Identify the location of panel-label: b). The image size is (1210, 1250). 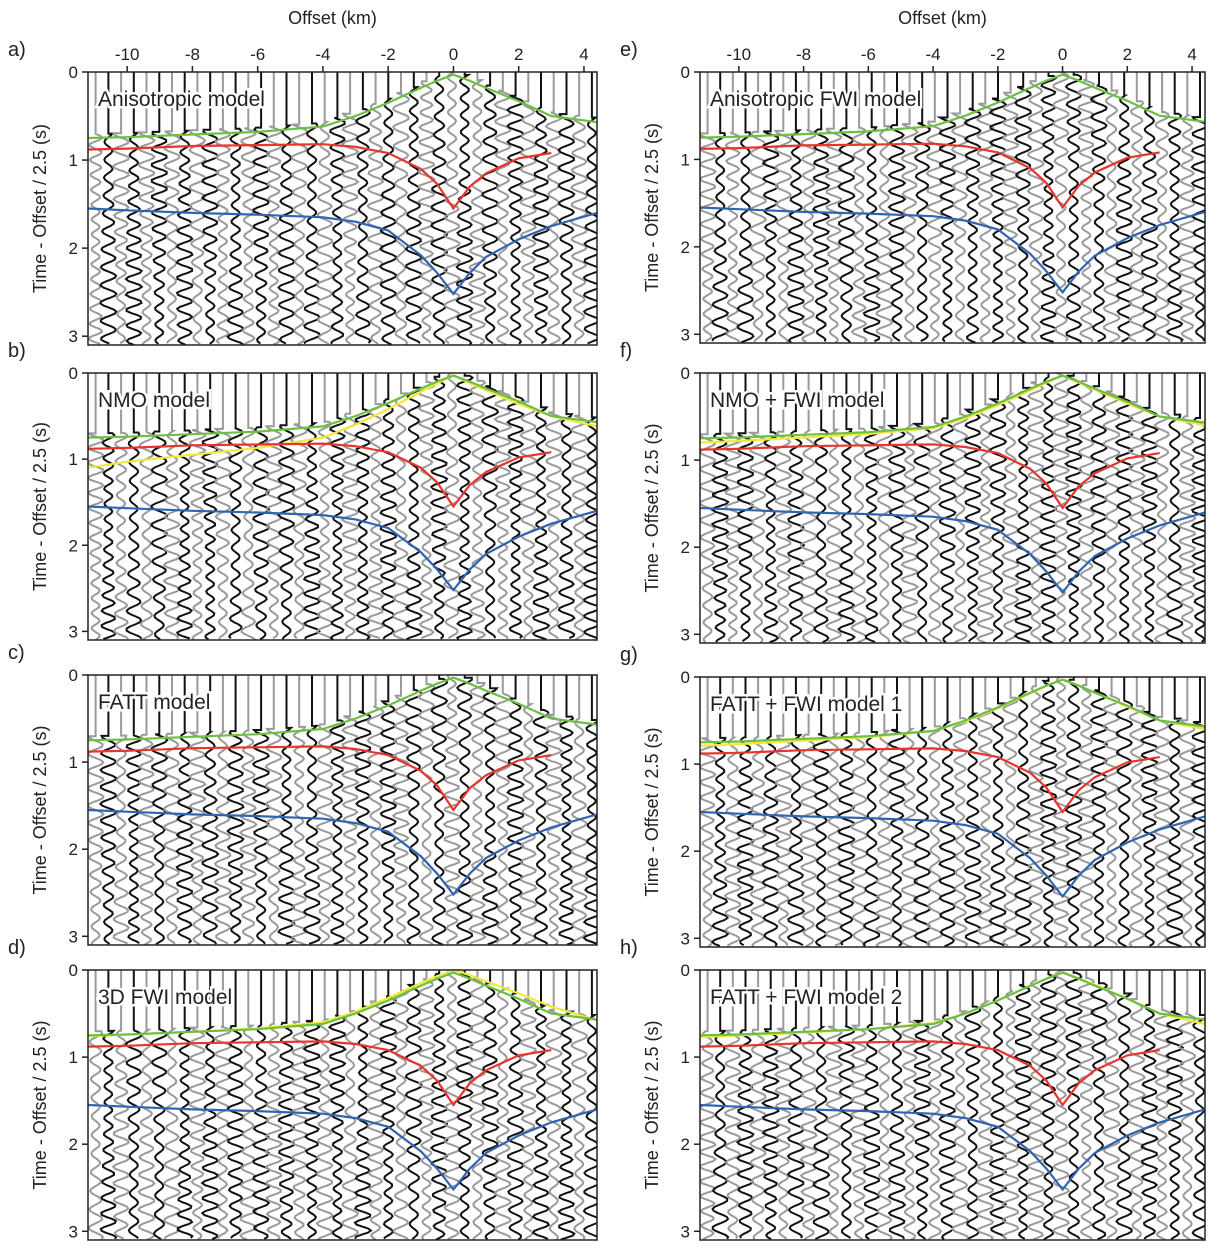
(17, 351).